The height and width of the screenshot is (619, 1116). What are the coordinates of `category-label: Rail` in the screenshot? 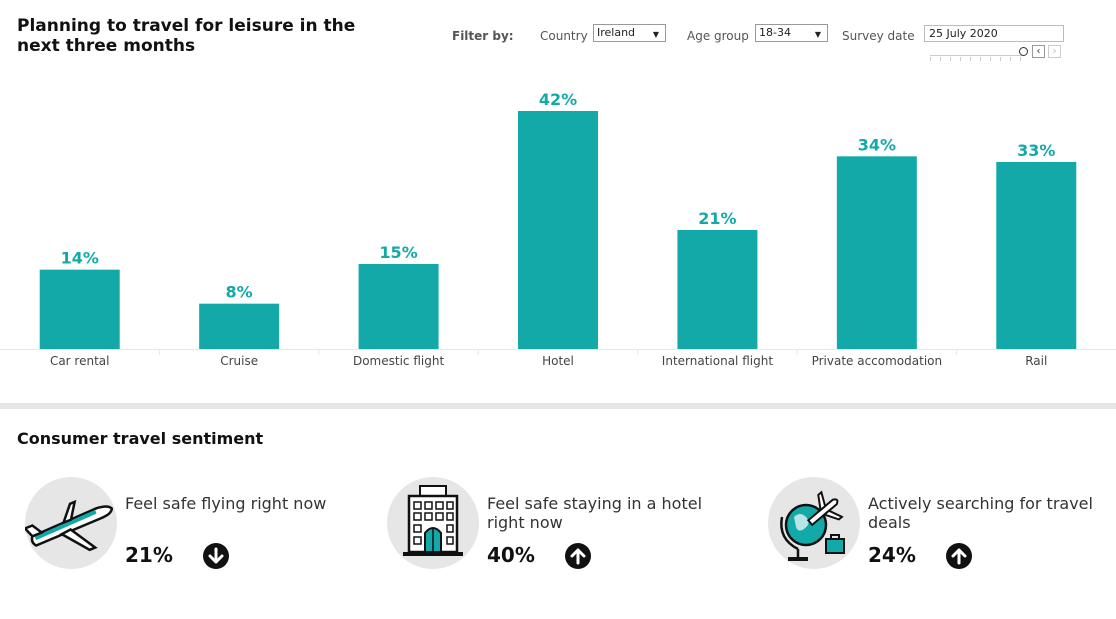 It's located at (1036, 361).